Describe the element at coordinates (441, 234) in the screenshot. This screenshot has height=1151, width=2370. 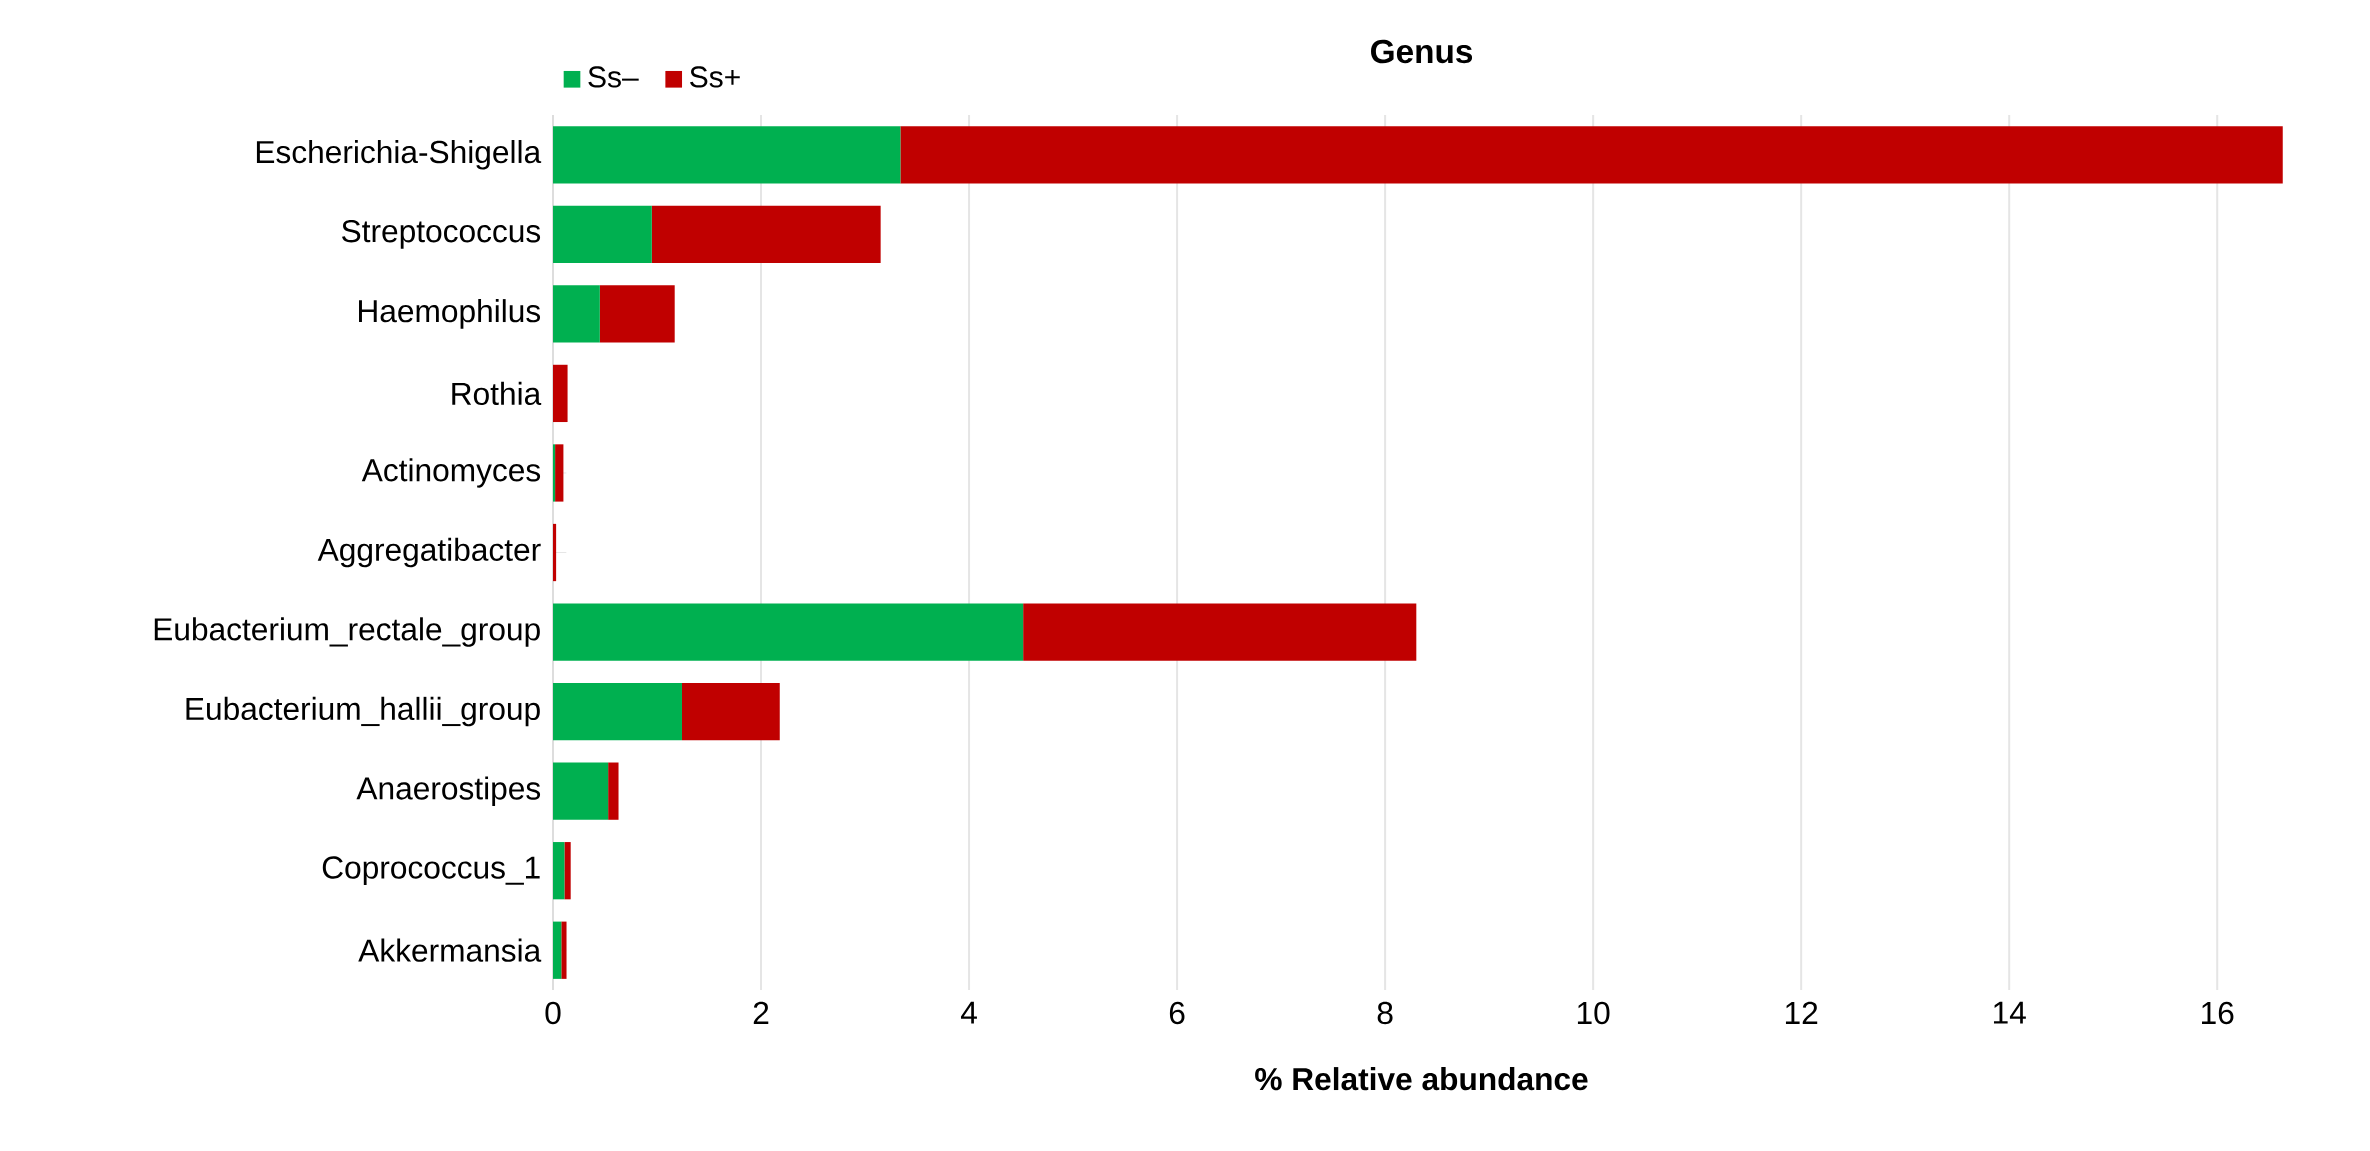
I see `y-tick-label: Streptococcus` at that location.